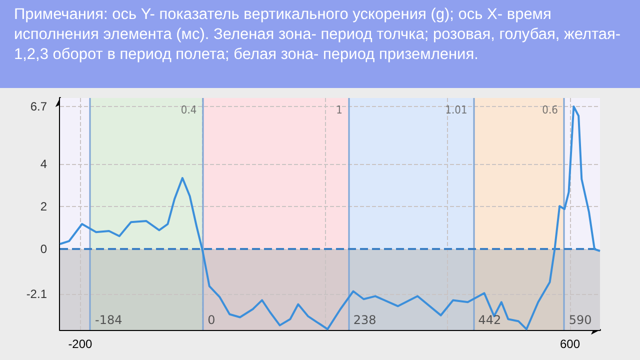 Image resolution: width=640 pixels, height=360 pixels. Describe the element at coordinates (364, 320) in the screenshot. I see `ref-line-label: 238` at that location.